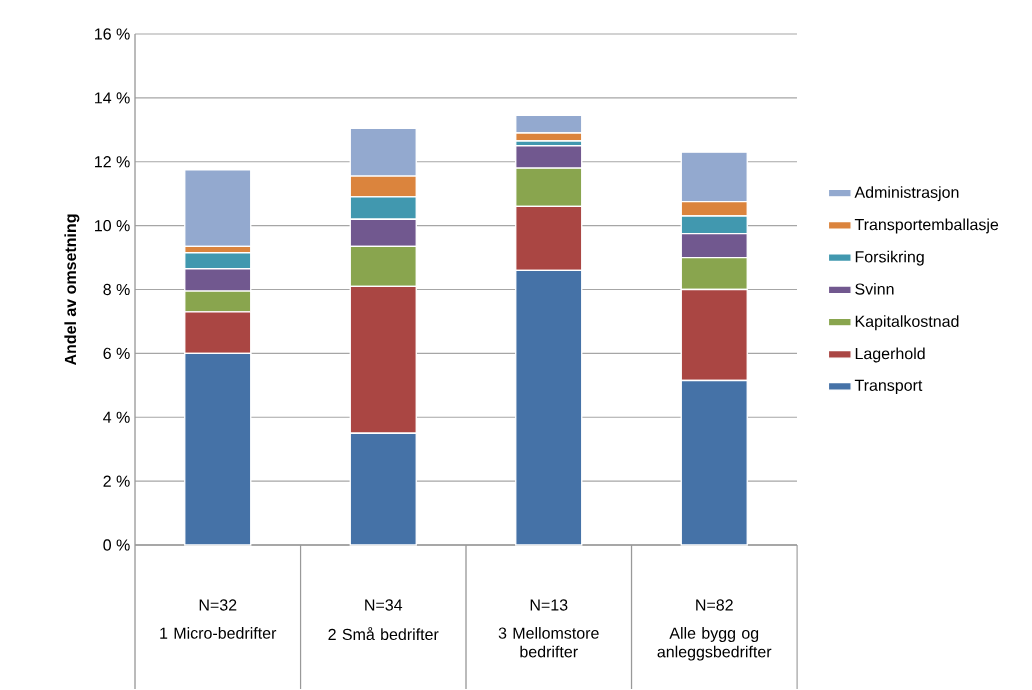 This screenshot has height=690, width=1032. I want to click on y-tick-label: 2 %, so click(116, 481).